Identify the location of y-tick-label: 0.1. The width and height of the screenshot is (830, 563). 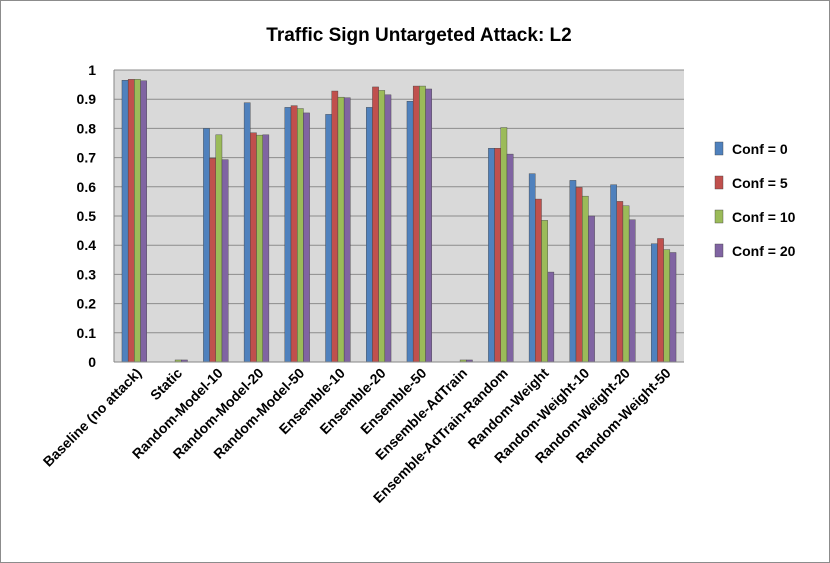
(87, 333).